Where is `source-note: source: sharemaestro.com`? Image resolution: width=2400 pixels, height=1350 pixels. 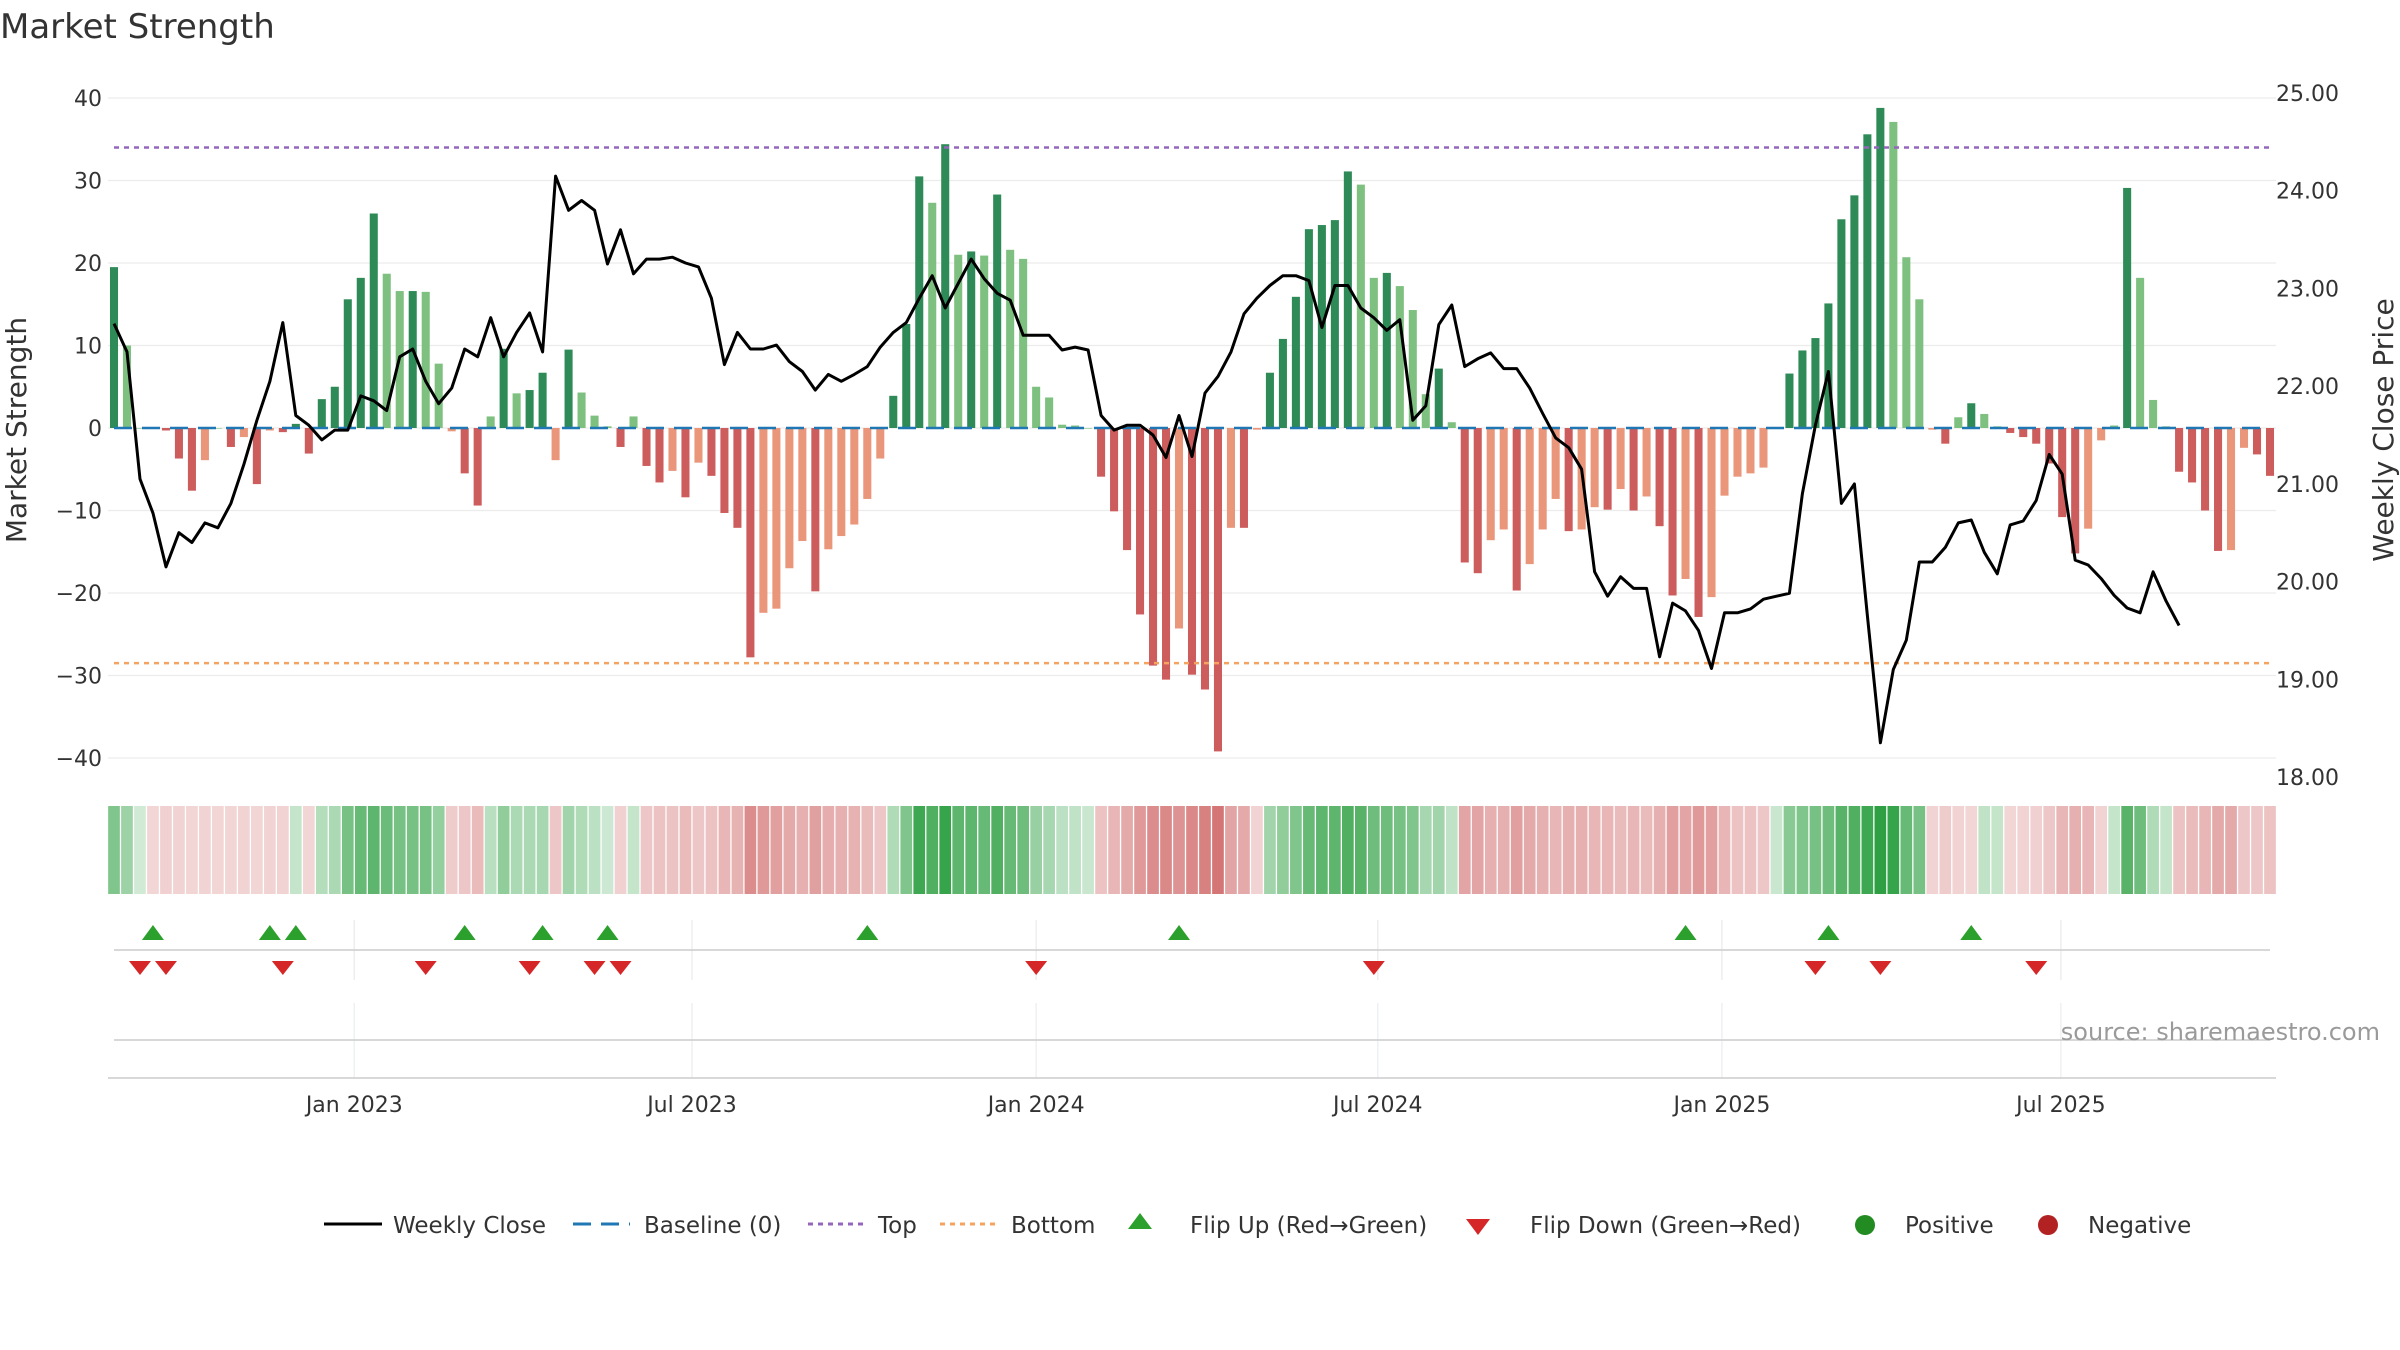 source-note: source: sharemaestro.com is located at coordinates (2220, 1032).